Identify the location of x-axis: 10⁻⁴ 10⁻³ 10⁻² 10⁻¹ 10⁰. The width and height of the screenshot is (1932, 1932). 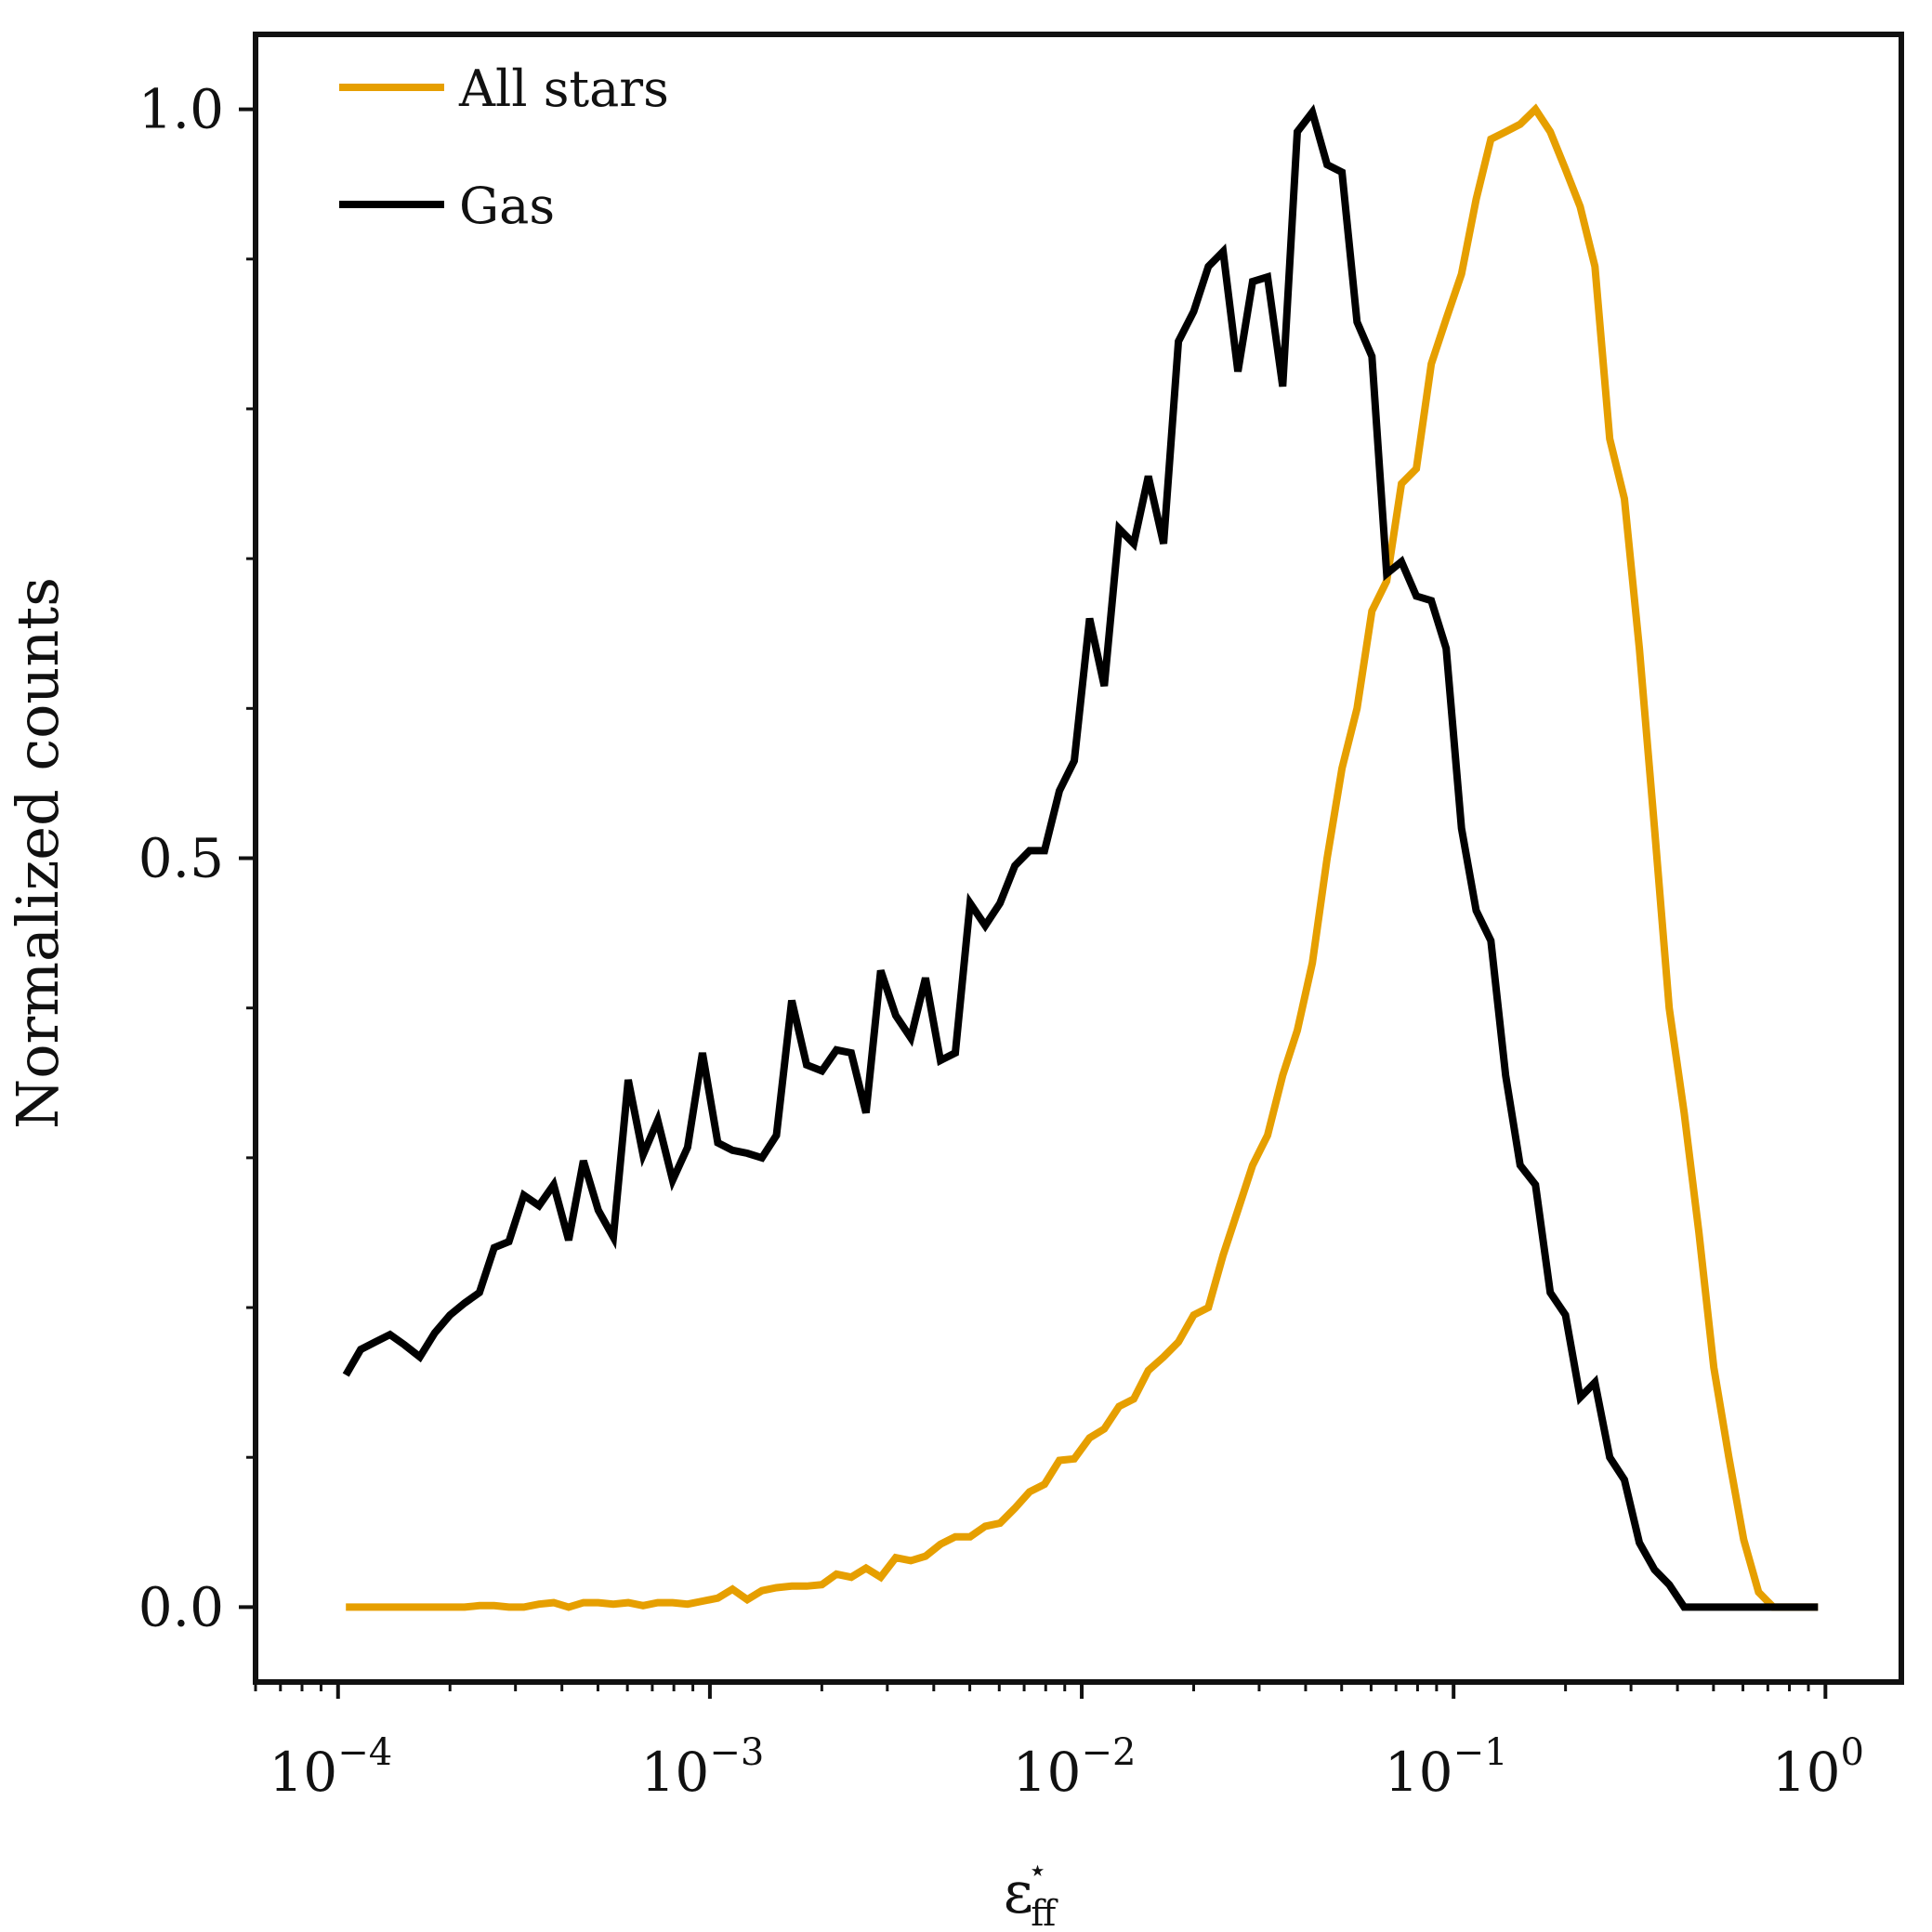
(1059, 1743).